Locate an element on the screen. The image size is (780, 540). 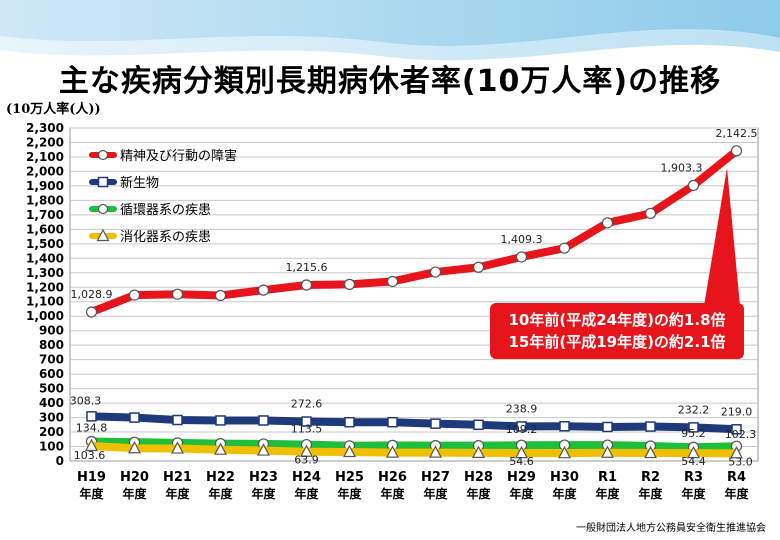
callout-box: 10年前(平成24年度)の約1.8倍 15年前(平成19年度)の約2.1倍 is located at coordinates (617, 331).